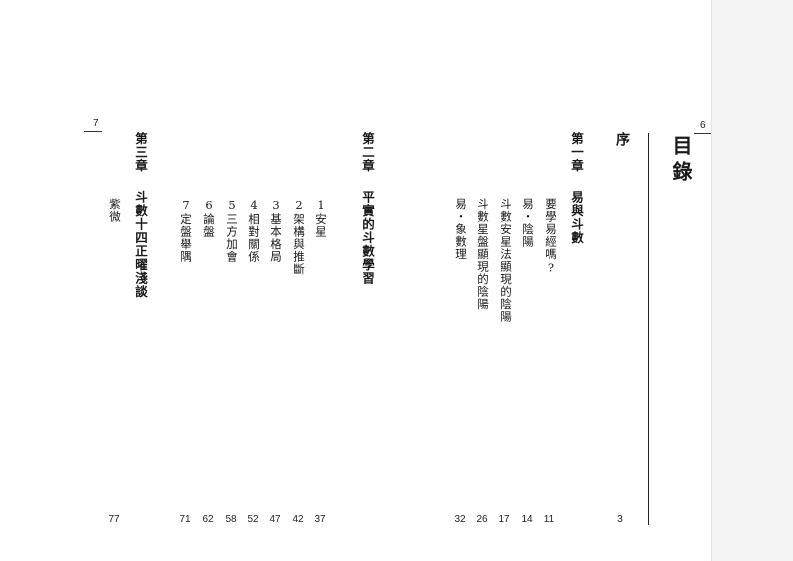  What do you see at coordinates (752, 280) in the screenshot?
I see `page-gutter` at bounding box center [752, 280].